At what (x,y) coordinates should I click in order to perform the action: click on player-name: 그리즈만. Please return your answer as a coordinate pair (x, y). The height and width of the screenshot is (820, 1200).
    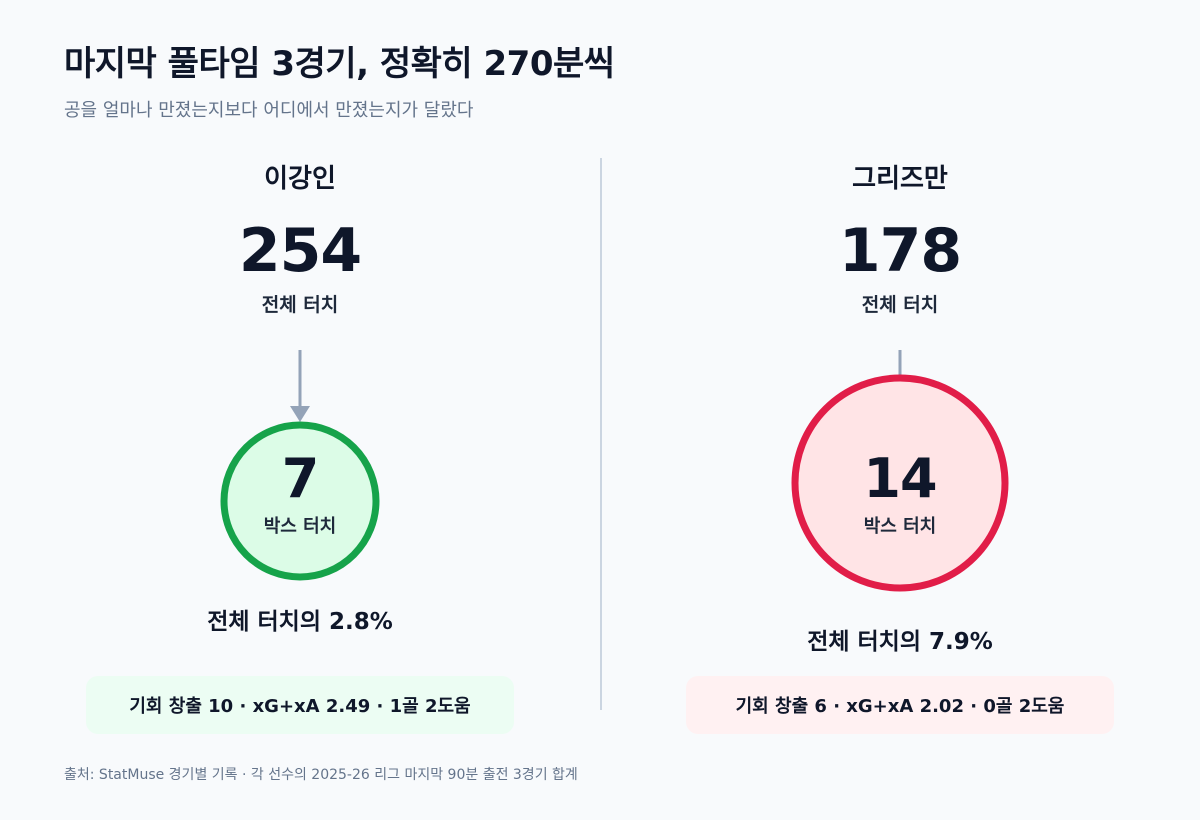
    Looking at the image, I should click on (900, 179).